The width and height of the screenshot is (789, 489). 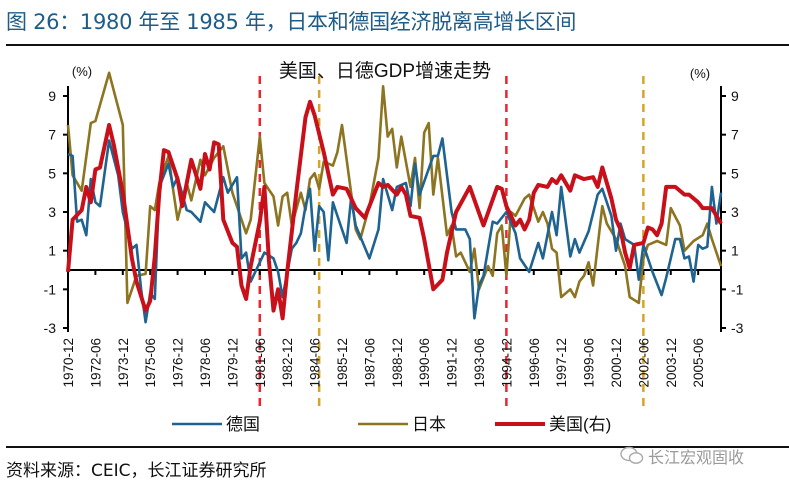 I want to click on left-axis-unit: (%), so click(x=82, y=71).